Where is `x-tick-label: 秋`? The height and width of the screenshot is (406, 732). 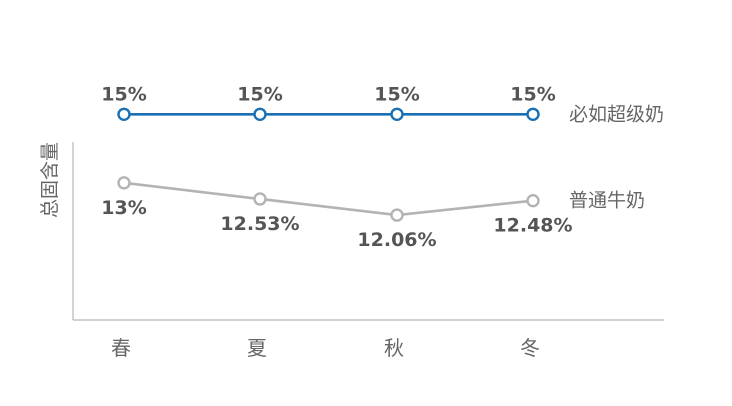
x-tick-label: 秋 is located at coordinates (394, 348).